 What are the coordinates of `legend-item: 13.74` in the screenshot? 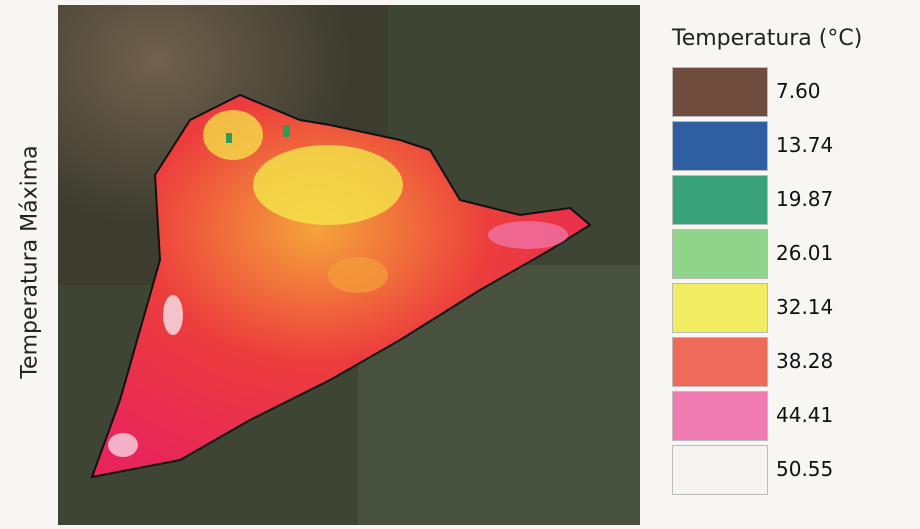 It's located at (792, 148).